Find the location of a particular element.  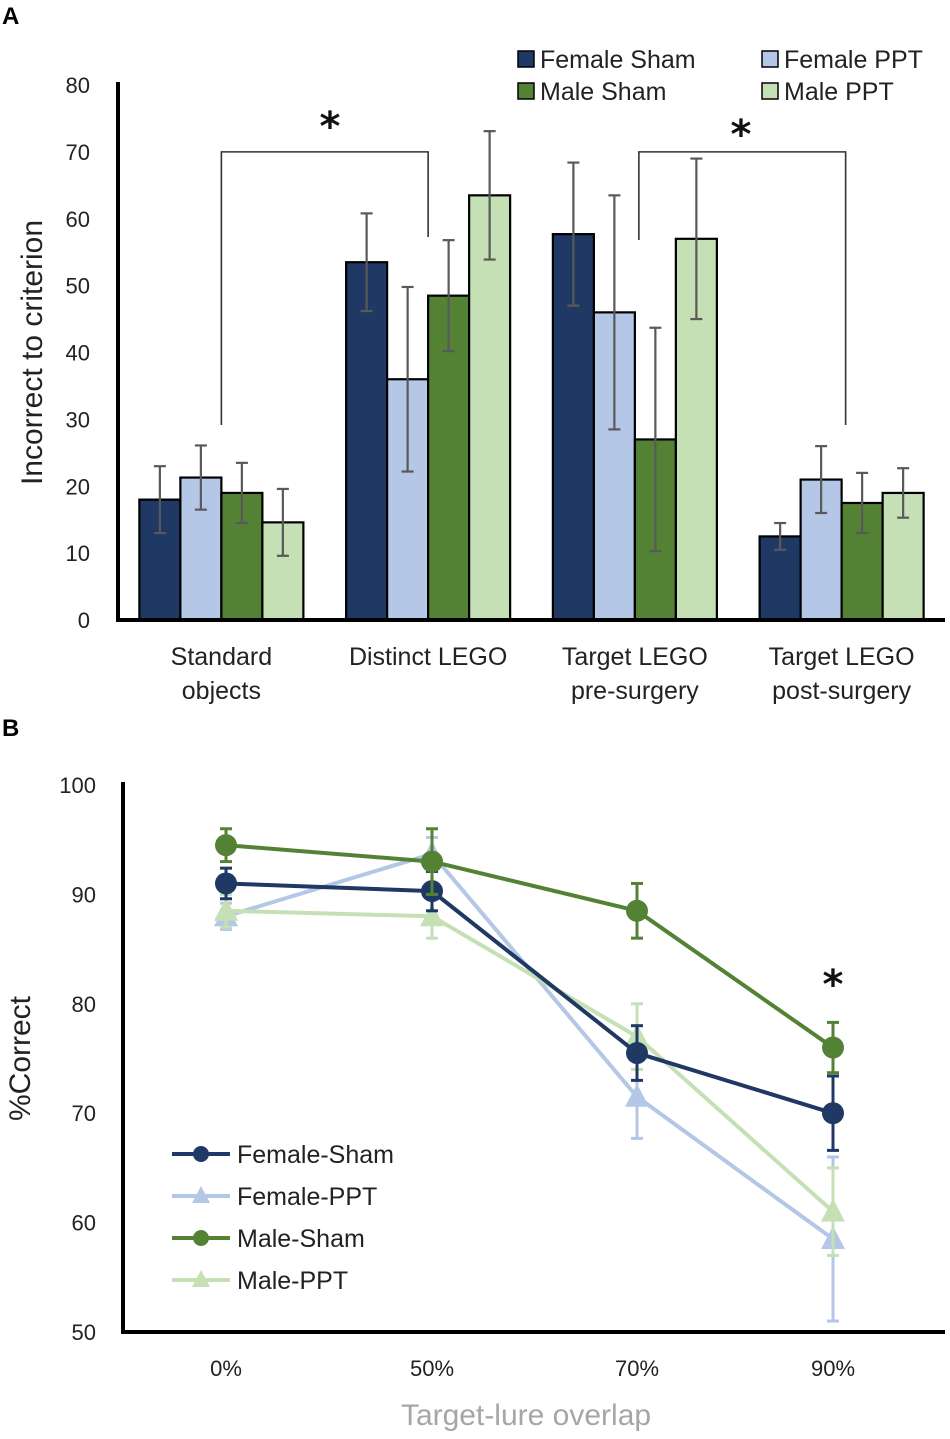

x-tick-label: 50% is located at coordinates (432, 1368).